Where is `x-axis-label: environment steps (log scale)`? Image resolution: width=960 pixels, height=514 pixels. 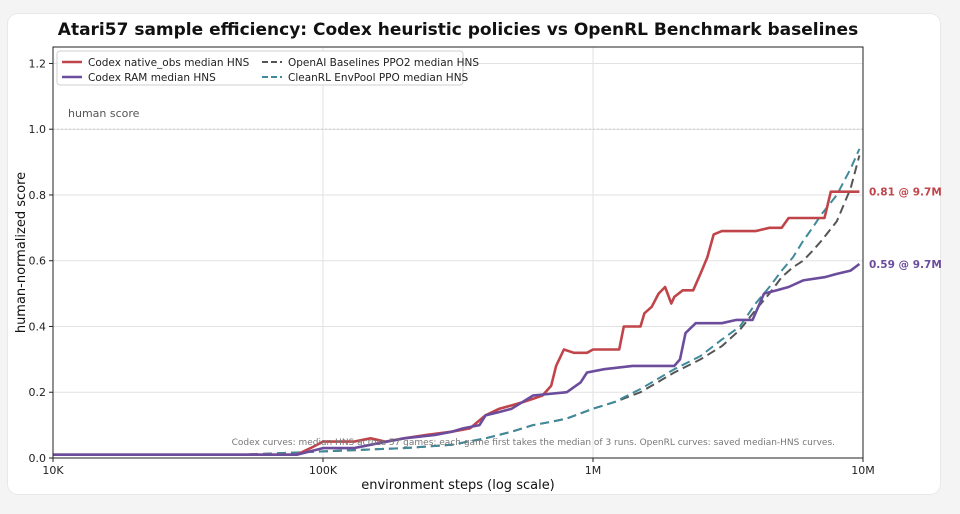 x-axis-label: environment steps (log scale) is located at coordinates (458, 485).